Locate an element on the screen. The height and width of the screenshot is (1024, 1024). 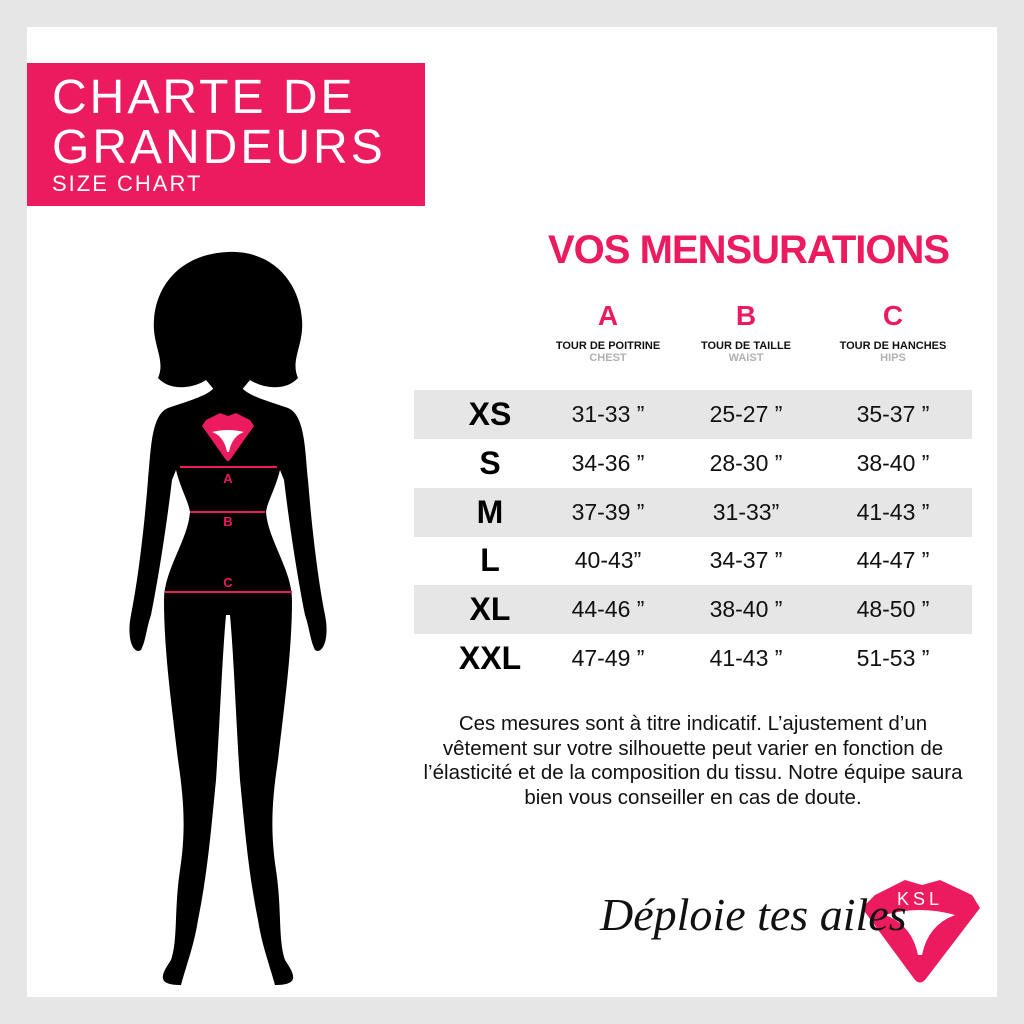
title-banner: CHARTE DE GRANDEURS SIZE CHART is located at coordinates (226, 134).